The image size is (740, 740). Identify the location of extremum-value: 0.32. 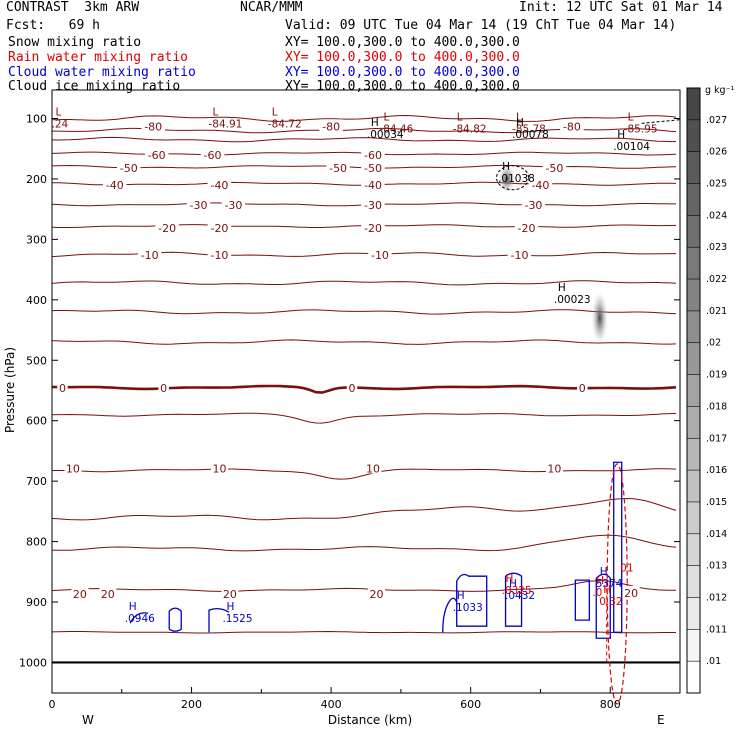
(610, 602).